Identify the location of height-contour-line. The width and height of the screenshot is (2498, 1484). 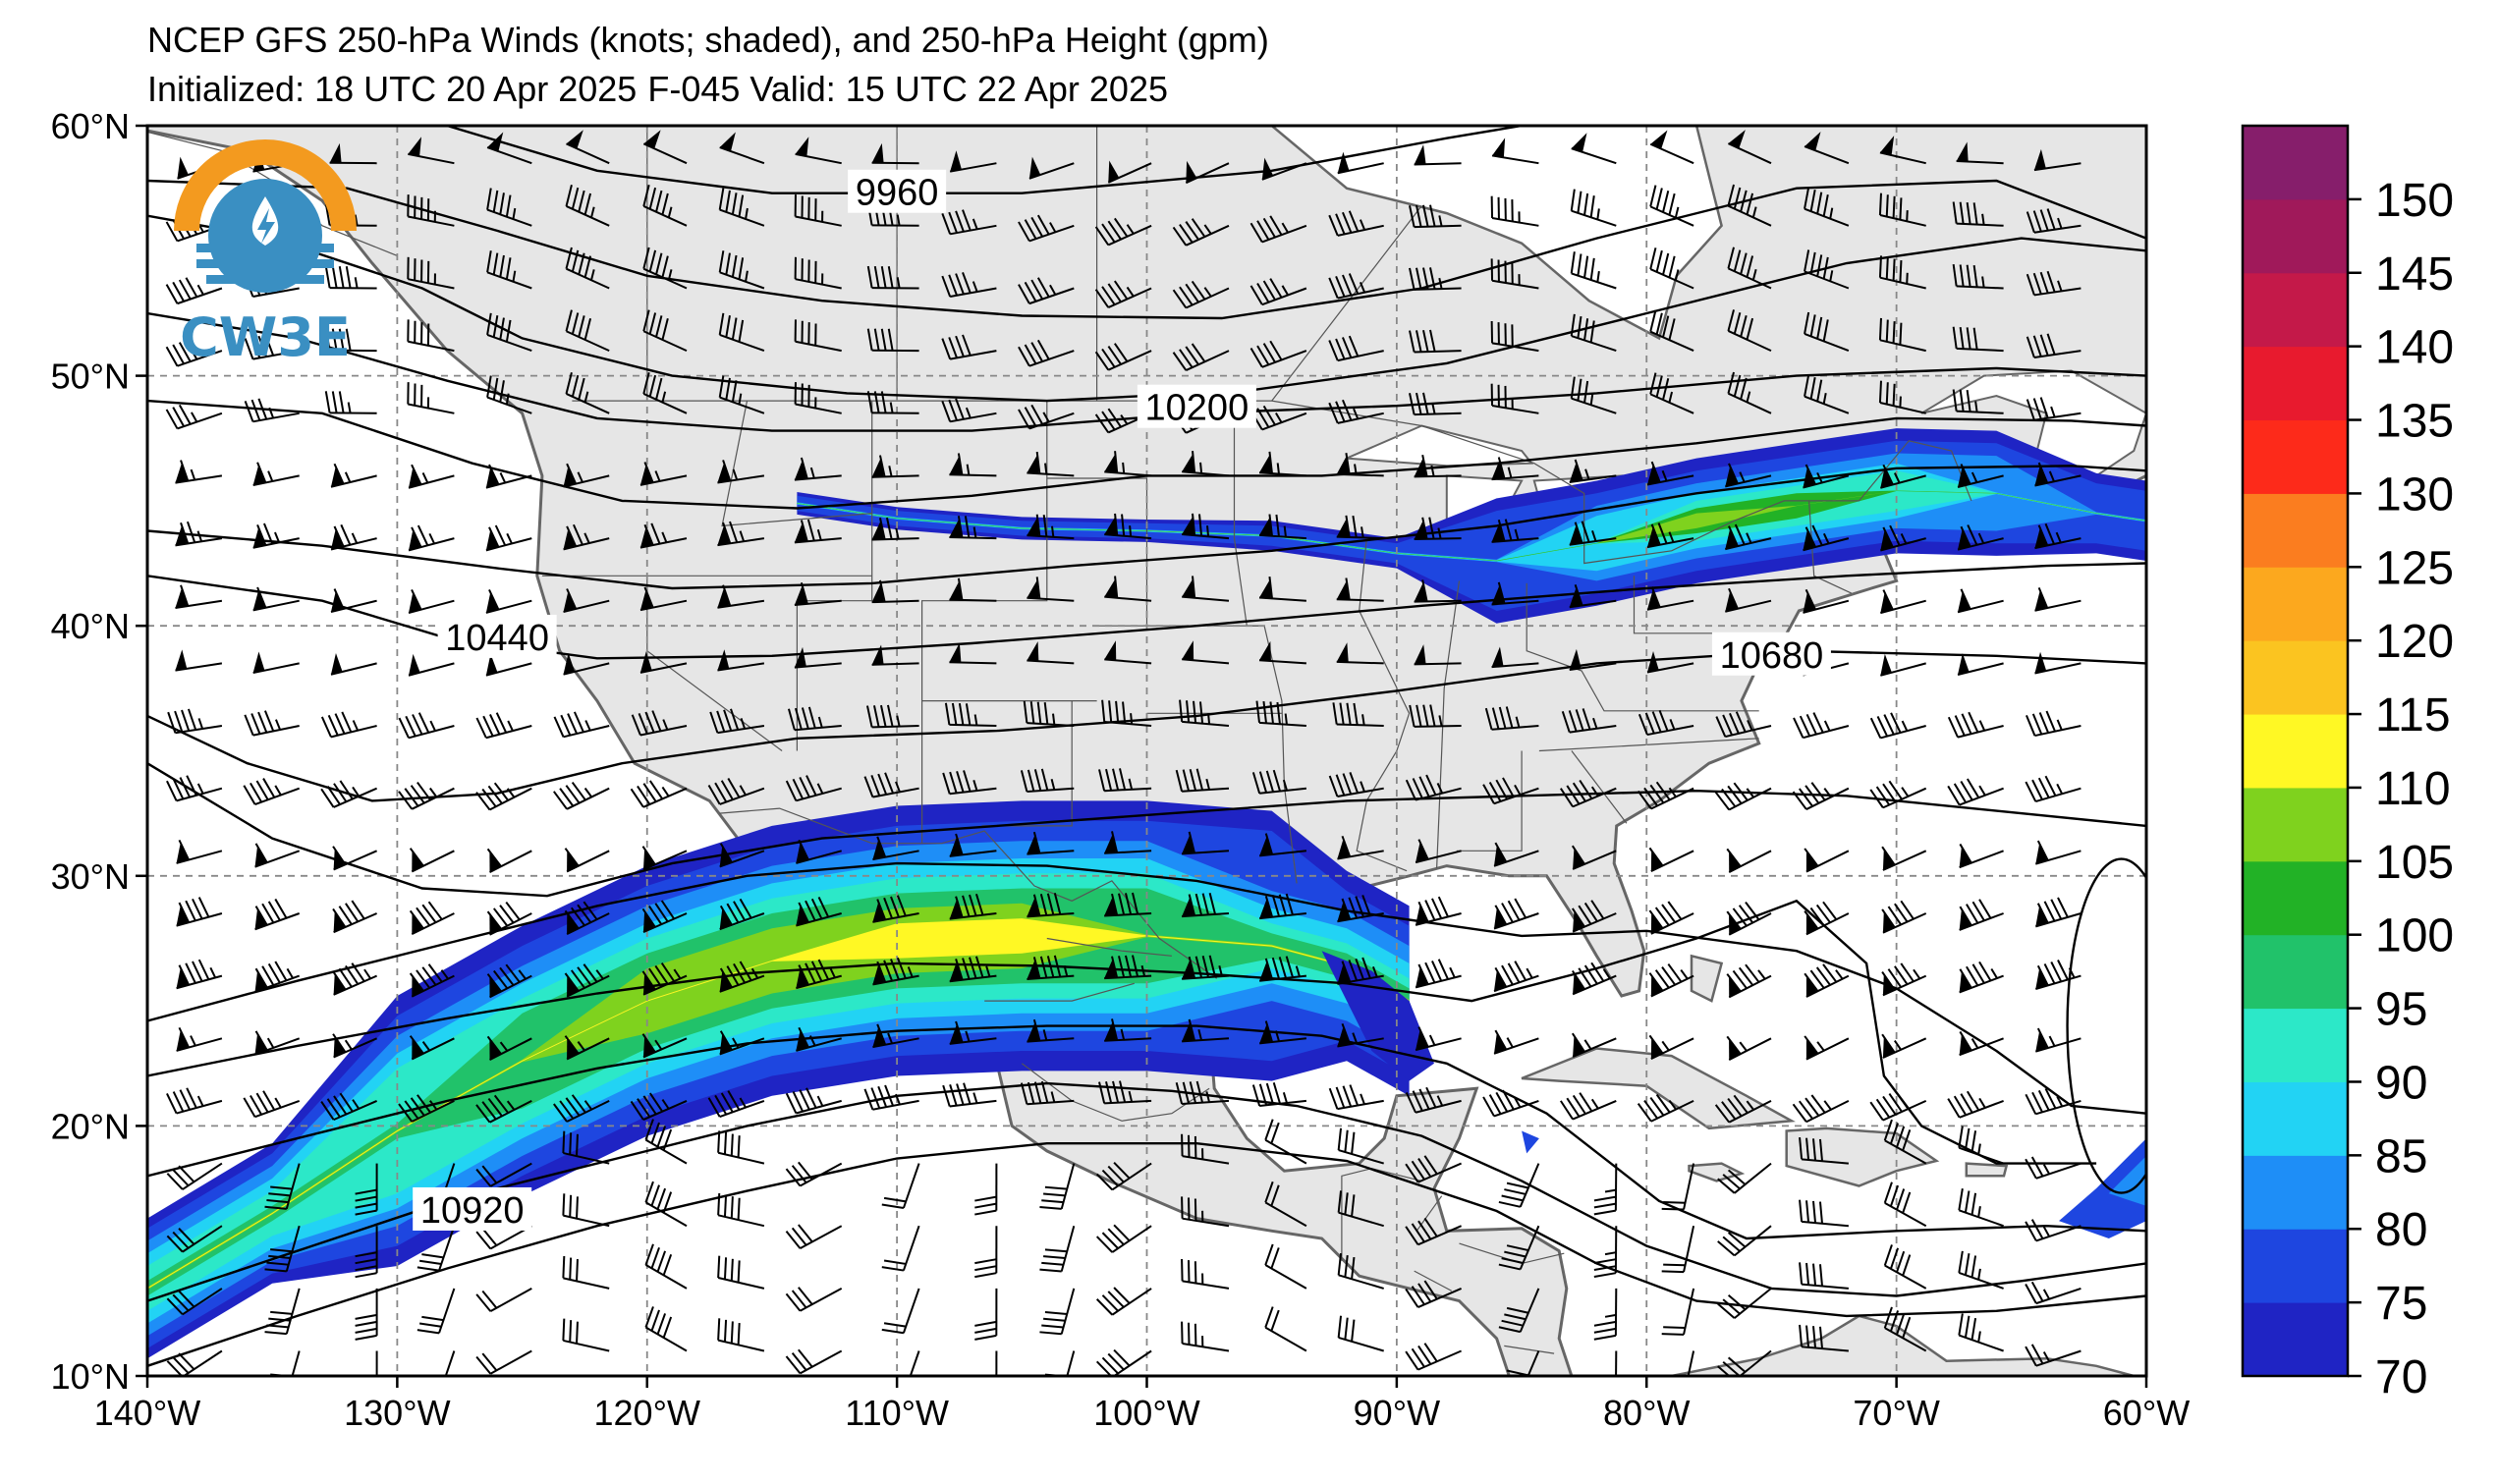
(1146, 988).